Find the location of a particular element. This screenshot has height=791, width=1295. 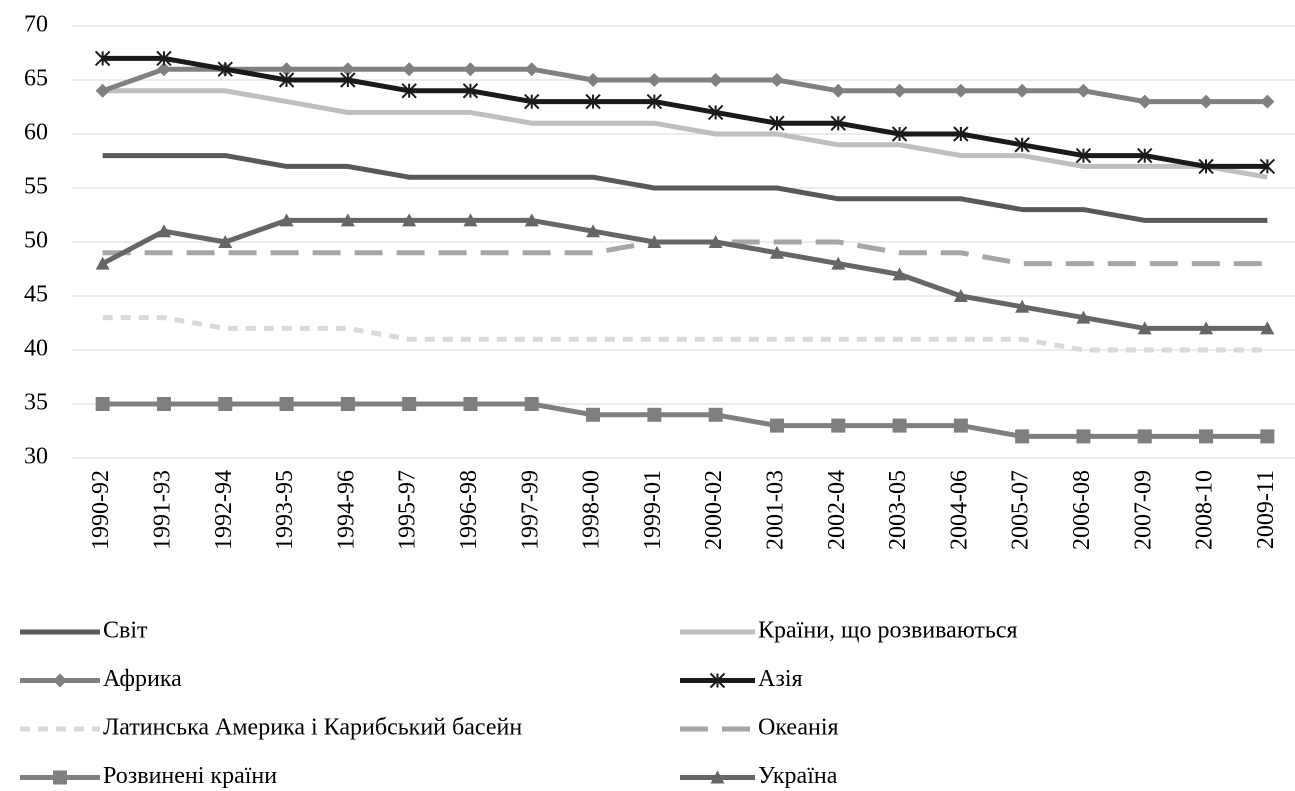

x-tick-label: 2008-10 is located at coordinates (1205, 510).